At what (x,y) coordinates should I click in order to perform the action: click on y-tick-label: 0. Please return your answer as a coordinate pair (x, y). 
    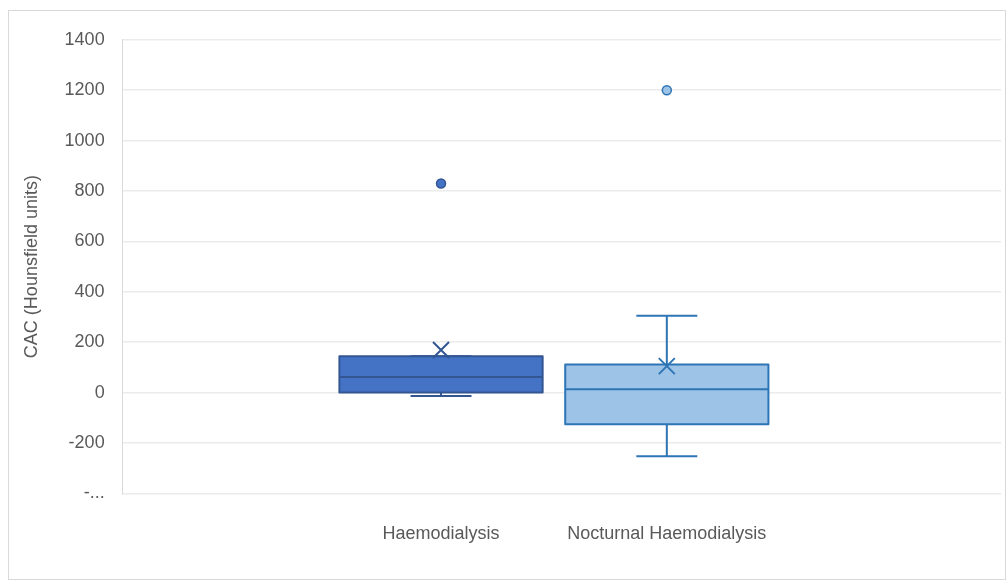
    Looking at the image, I should click on (99, 391).